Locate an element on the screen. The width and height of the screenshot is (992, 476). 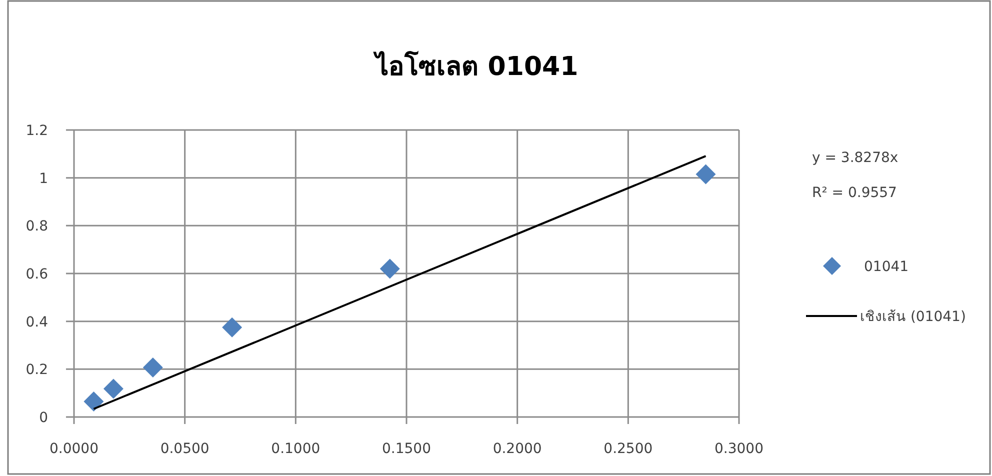
x-tick-label: 0.1000 is located at coordinates (295, 449).